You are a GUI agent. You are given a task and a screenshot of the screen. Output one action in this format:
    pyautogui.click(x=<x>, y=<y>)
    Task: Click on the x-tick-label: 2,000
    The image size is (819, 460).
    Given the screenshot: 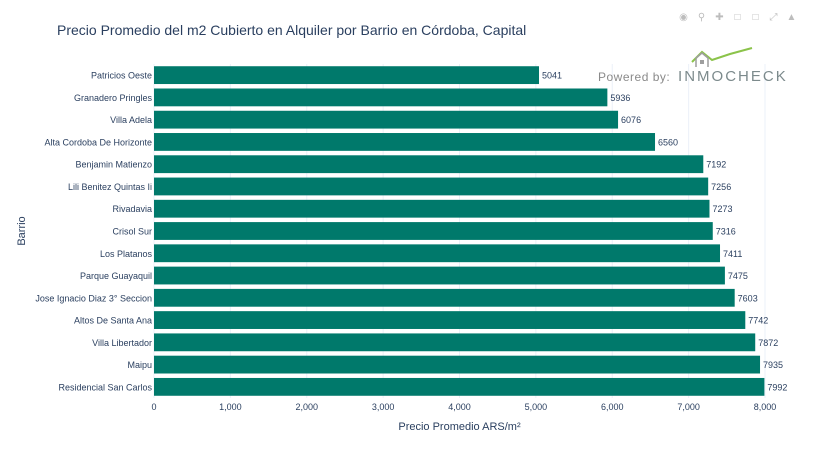 What is the action you would take?
    pyautogui.click(x=306, y=407)
    